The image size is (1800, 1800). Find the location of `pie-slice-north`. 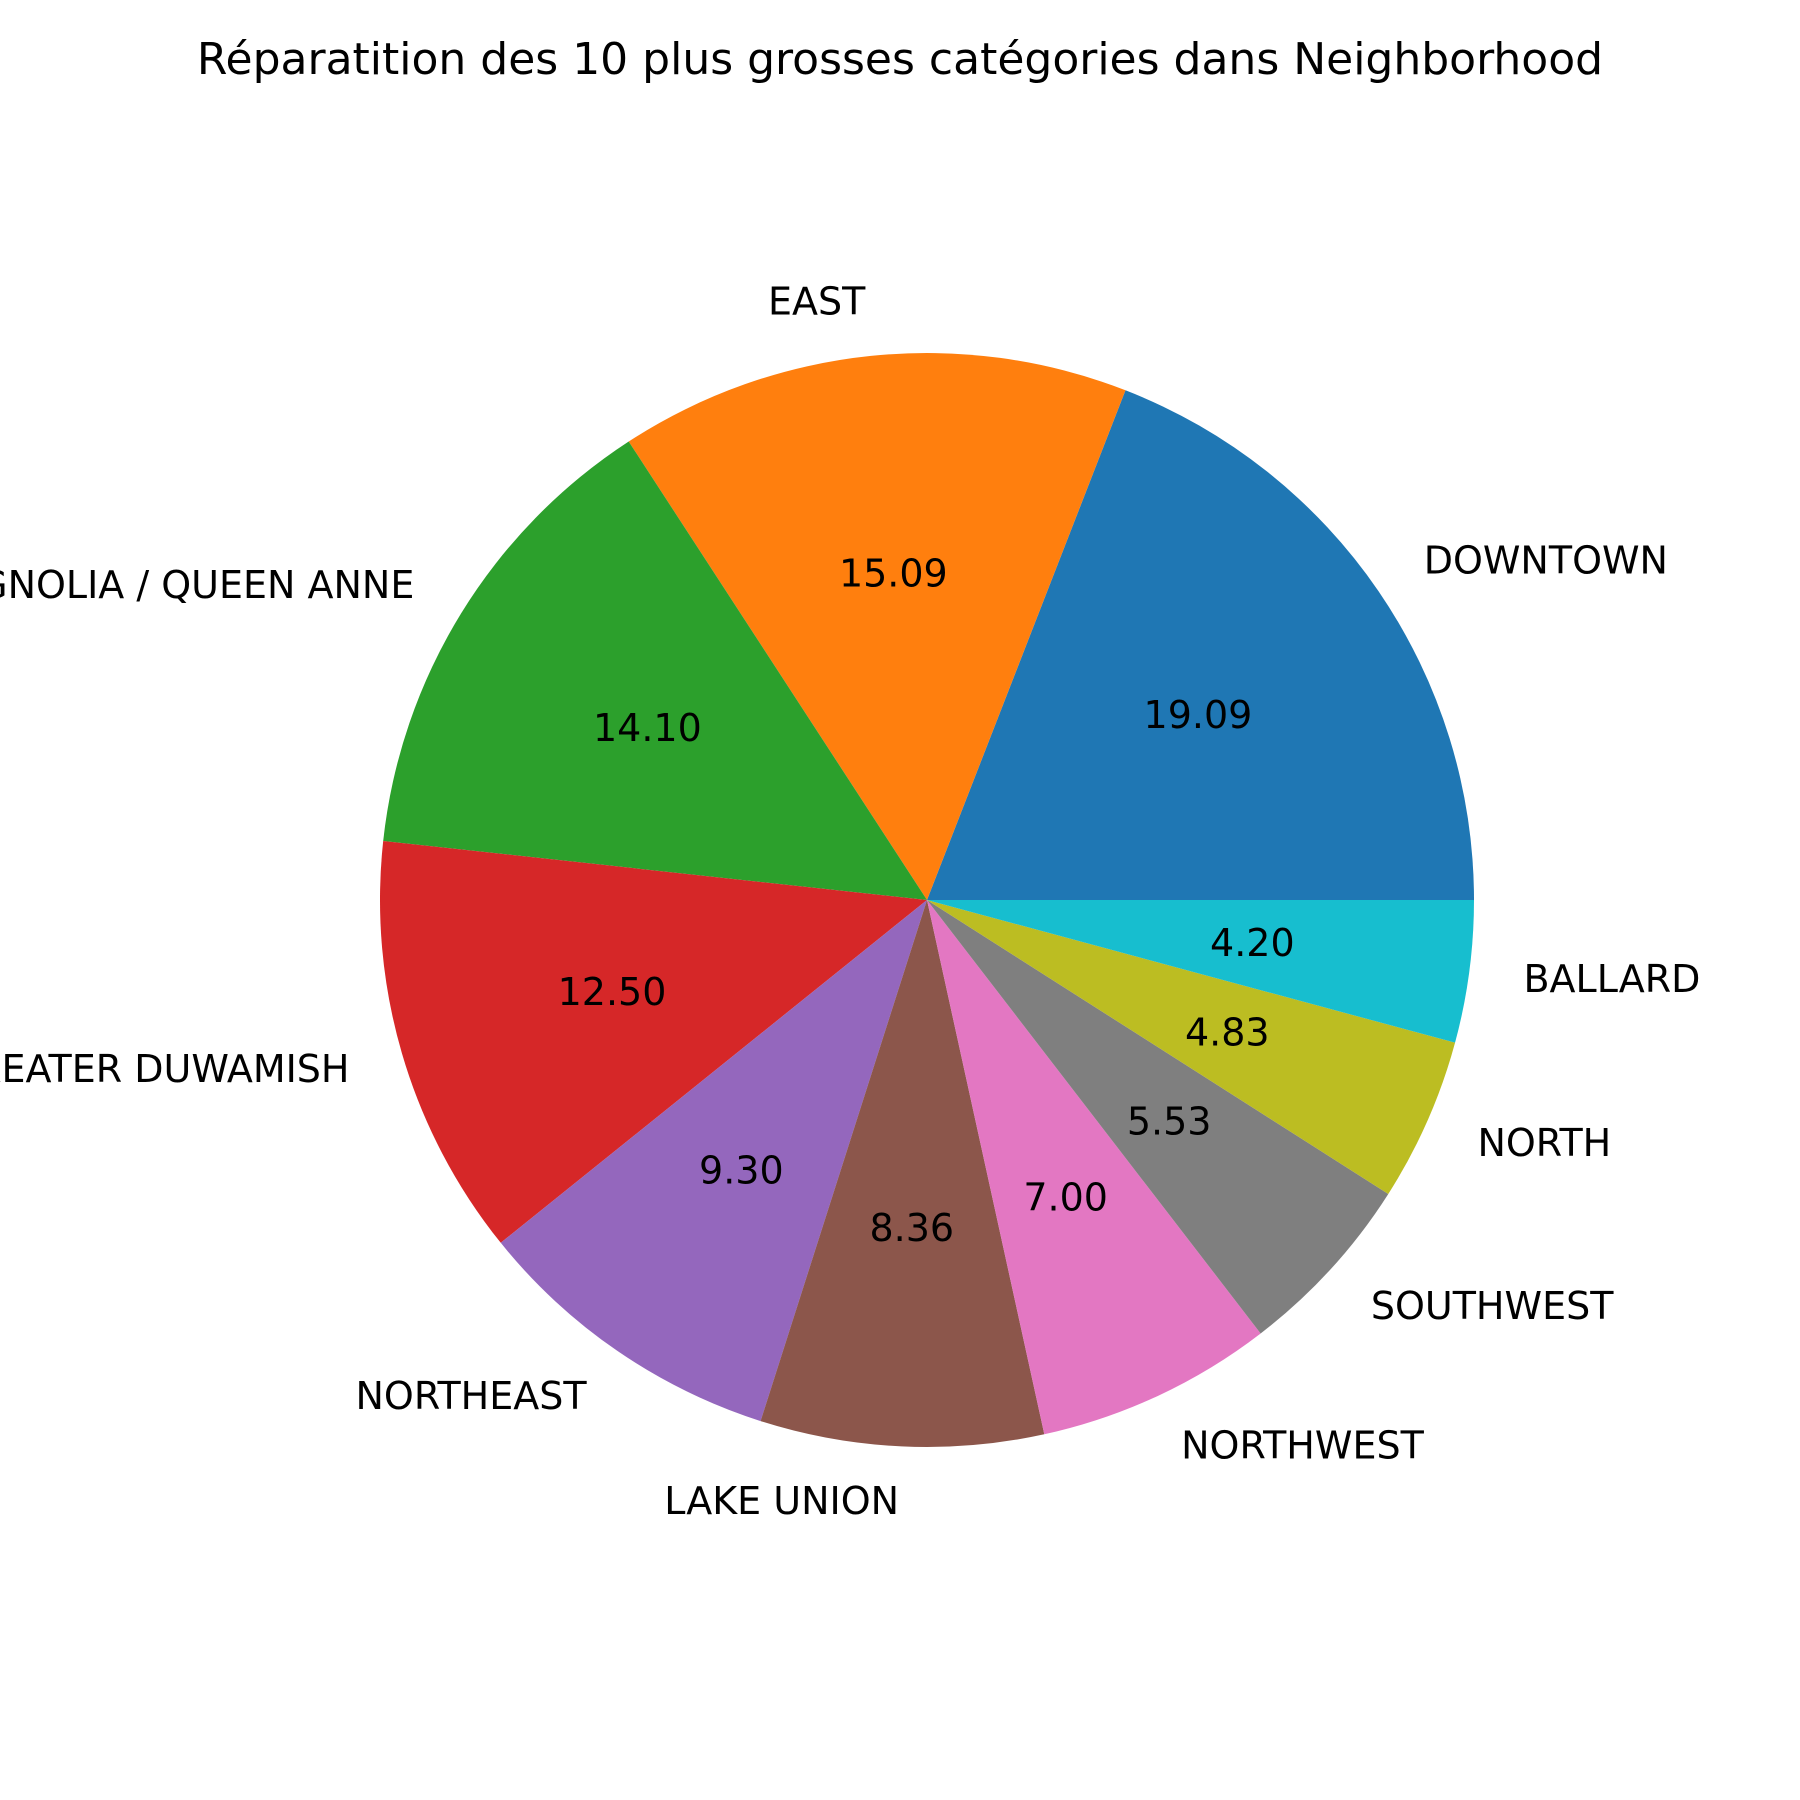

pie-slice-north is located at coordinates (1191, 1047).